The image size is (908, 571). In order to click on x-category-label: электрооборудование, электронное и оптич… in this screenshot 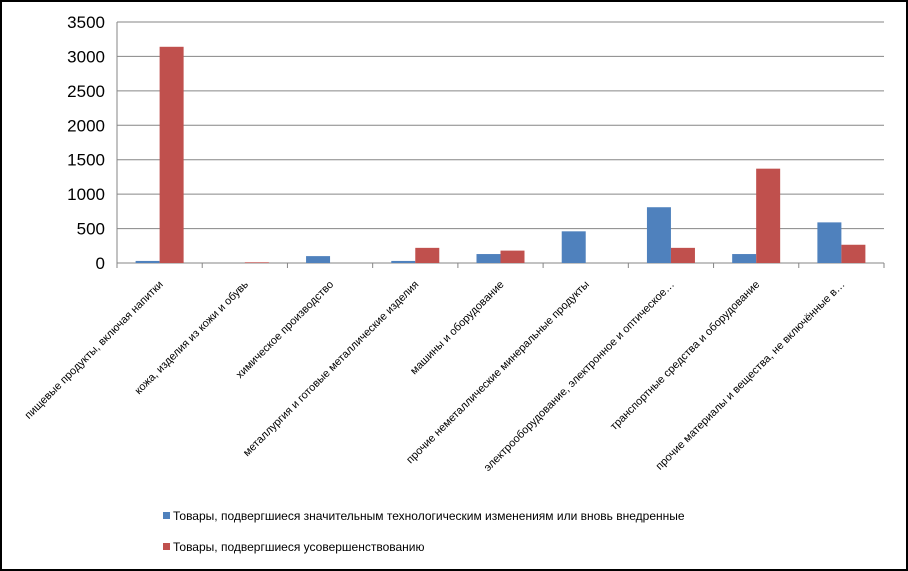, I will do `click(579, 376)`.